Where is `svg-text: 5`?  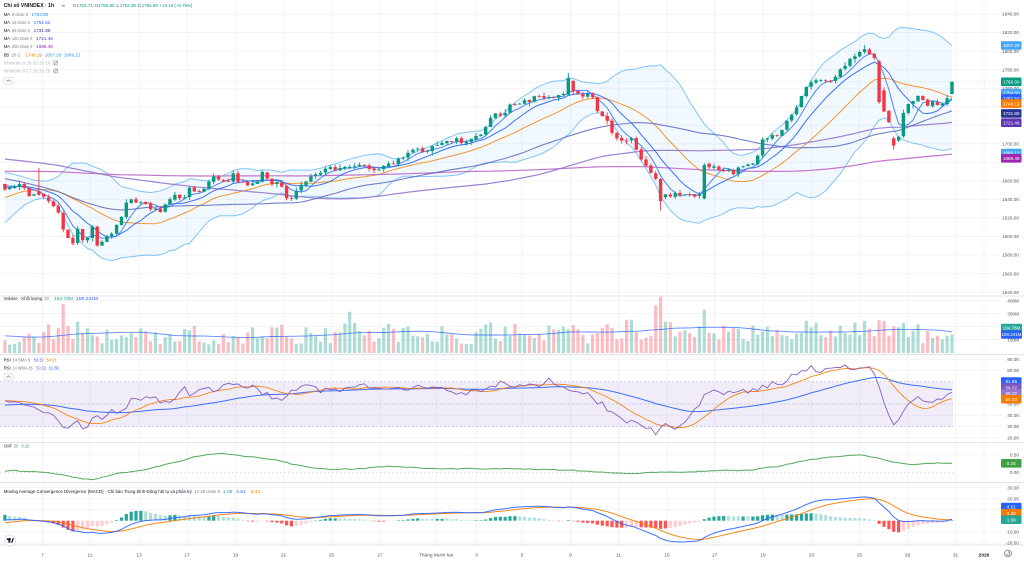
svg-text: 5 is located at coordinates (522, 556).